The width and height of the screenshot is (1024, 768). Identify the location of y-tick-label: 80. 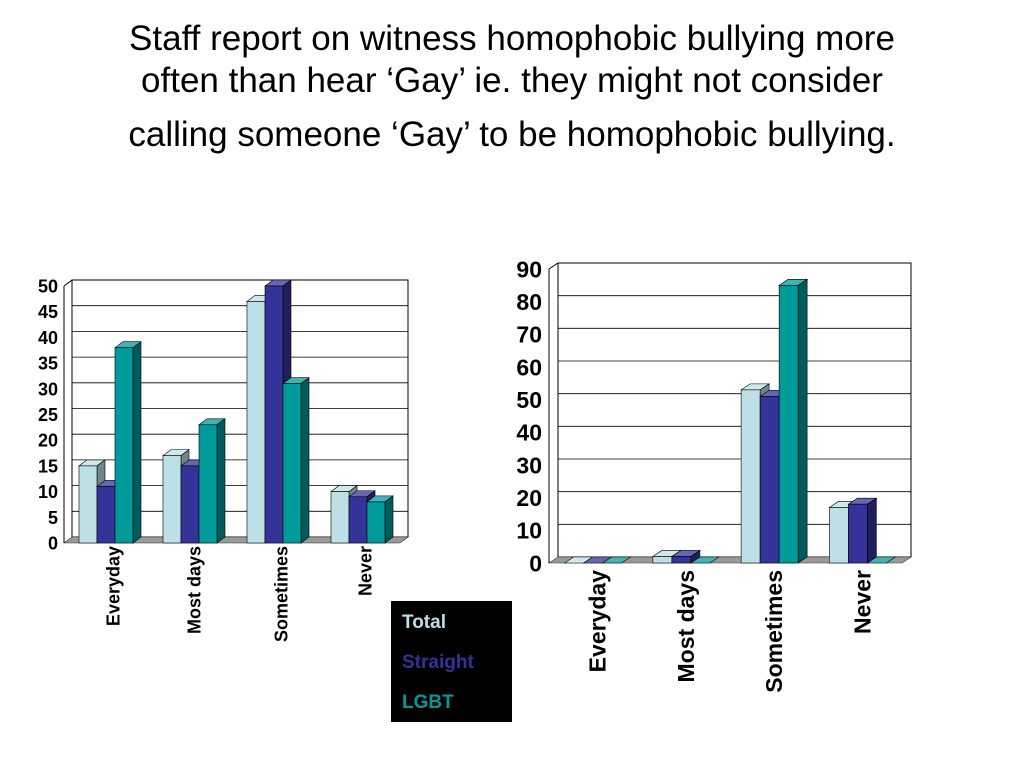
(529, 302).